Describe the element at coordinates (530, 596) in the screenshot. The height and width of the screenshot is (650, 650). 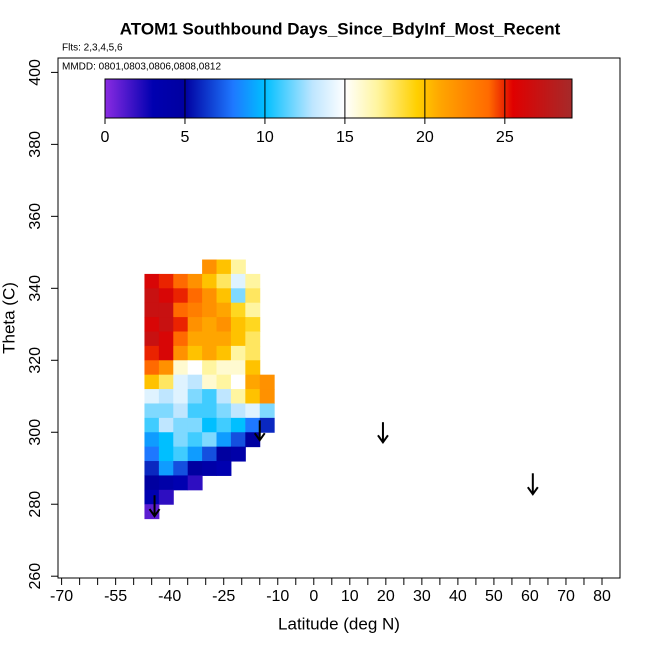
I see `x-tick-label: 60` at that location.